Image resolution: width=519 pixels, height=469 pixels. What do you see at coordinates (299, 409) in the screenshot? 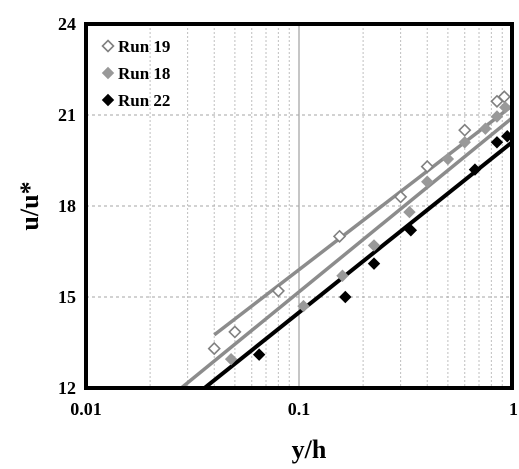
I see `x-tick-label: 0.1` at bounding box center [299, 409].